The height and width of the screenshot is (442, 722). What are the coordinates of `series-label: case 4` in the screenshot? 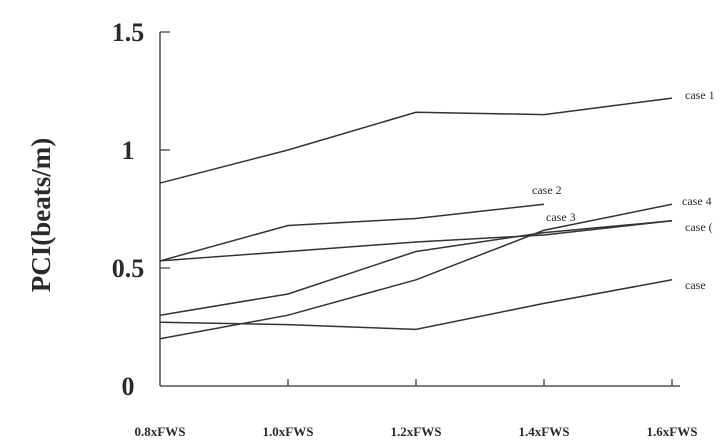 It's located at (697, 201).